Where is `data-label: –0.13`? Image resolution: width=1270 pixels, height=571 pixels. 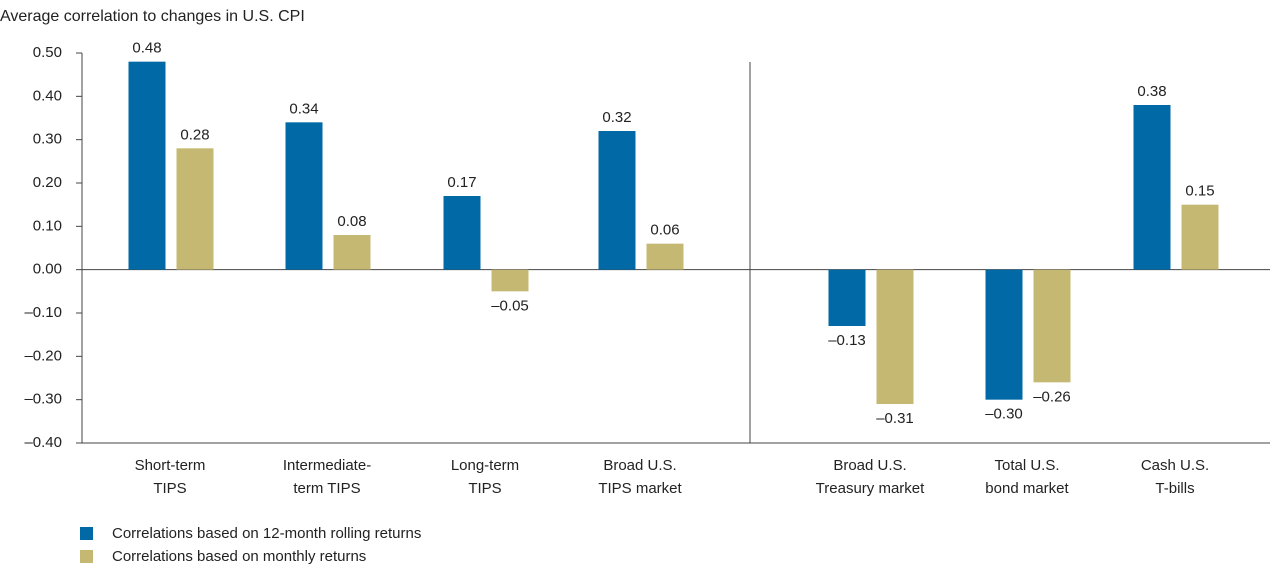 data-label: –0.13 is located at coordinates (847, 340).